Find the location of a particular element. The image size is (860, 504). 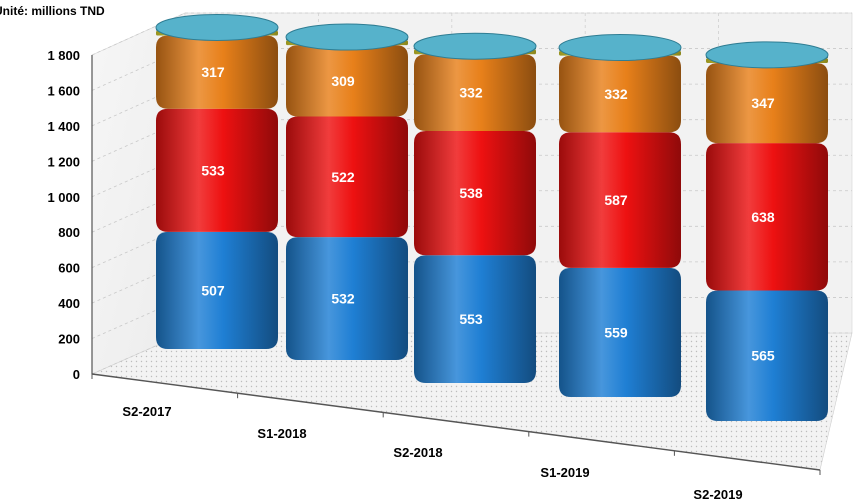

x-category-label: S2-2019 is located at coordinates (717, 494).